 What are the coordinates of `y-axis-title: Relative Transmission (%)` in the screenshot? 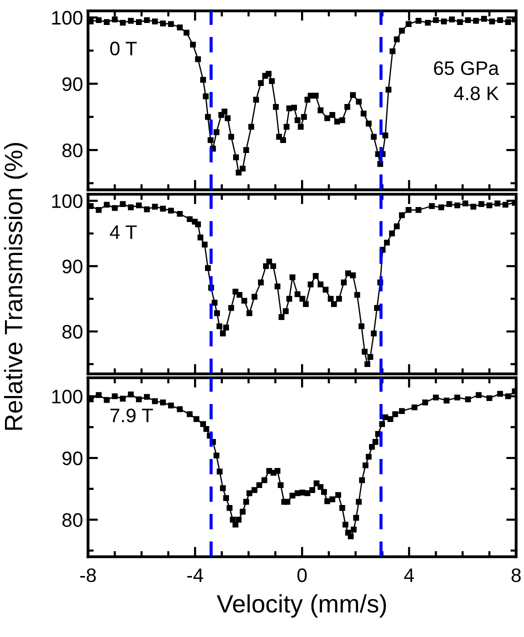 It's located at (16, 286).